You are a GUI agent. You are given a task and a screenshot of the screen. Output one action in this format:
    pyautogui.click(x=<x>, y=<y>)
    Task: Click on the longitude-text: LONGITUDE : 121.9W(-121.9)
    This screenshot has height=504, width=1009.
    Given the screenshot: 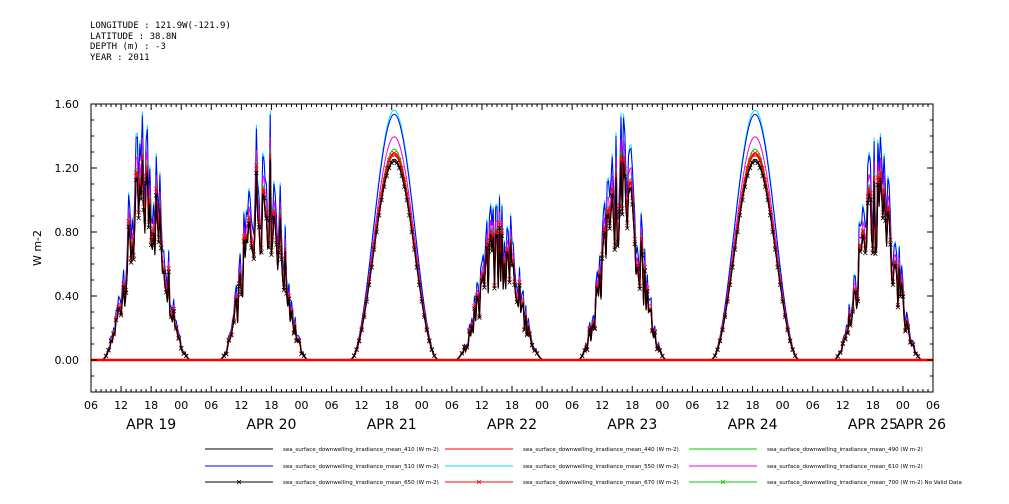 What is the action you would take?
    pyautogui.click(x=160, y=26)
    